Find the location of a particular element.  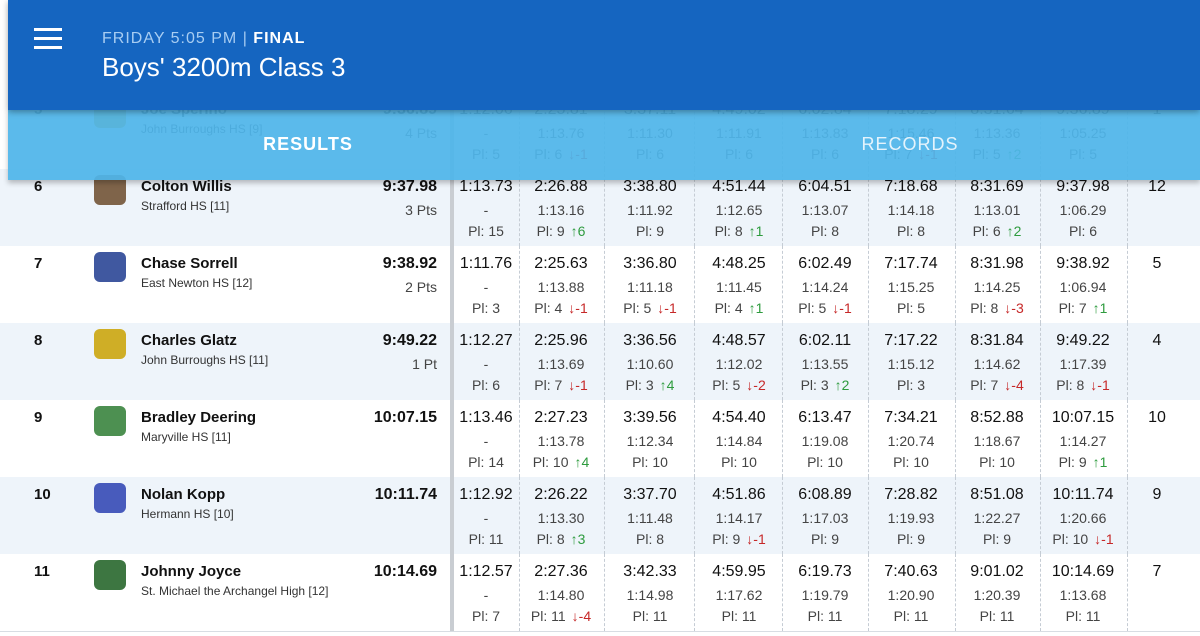

split-place: Pl: 10 ↓-1 is located at coordinates (1082, 539).